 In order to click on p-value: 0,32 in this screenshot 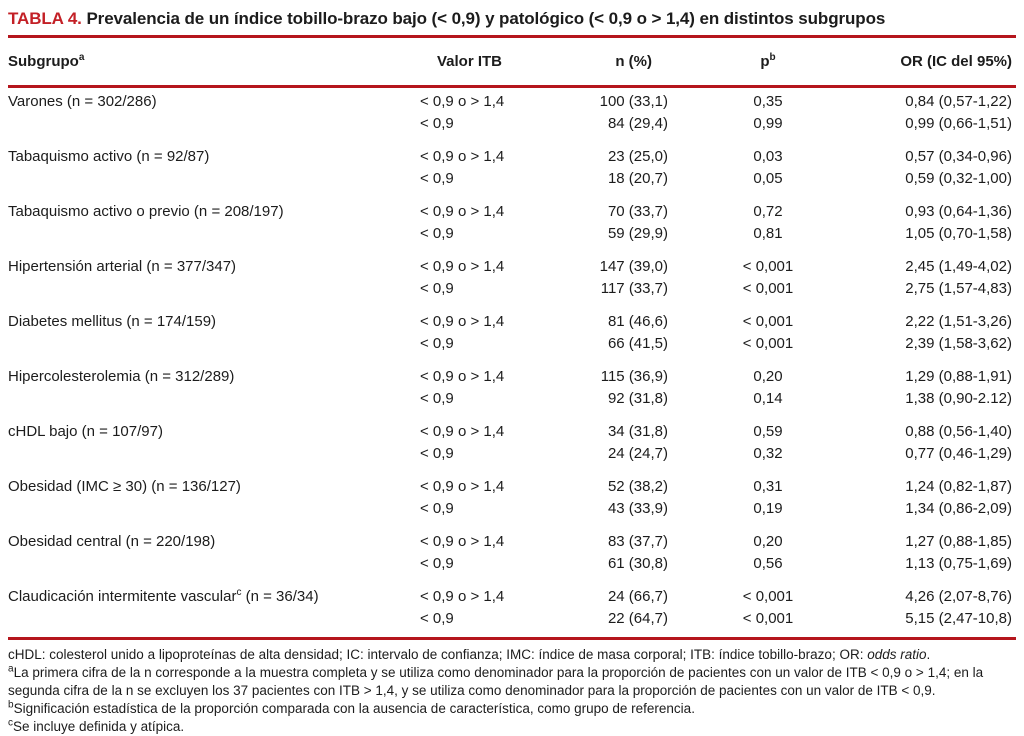, I will do `click(768, 453)`.